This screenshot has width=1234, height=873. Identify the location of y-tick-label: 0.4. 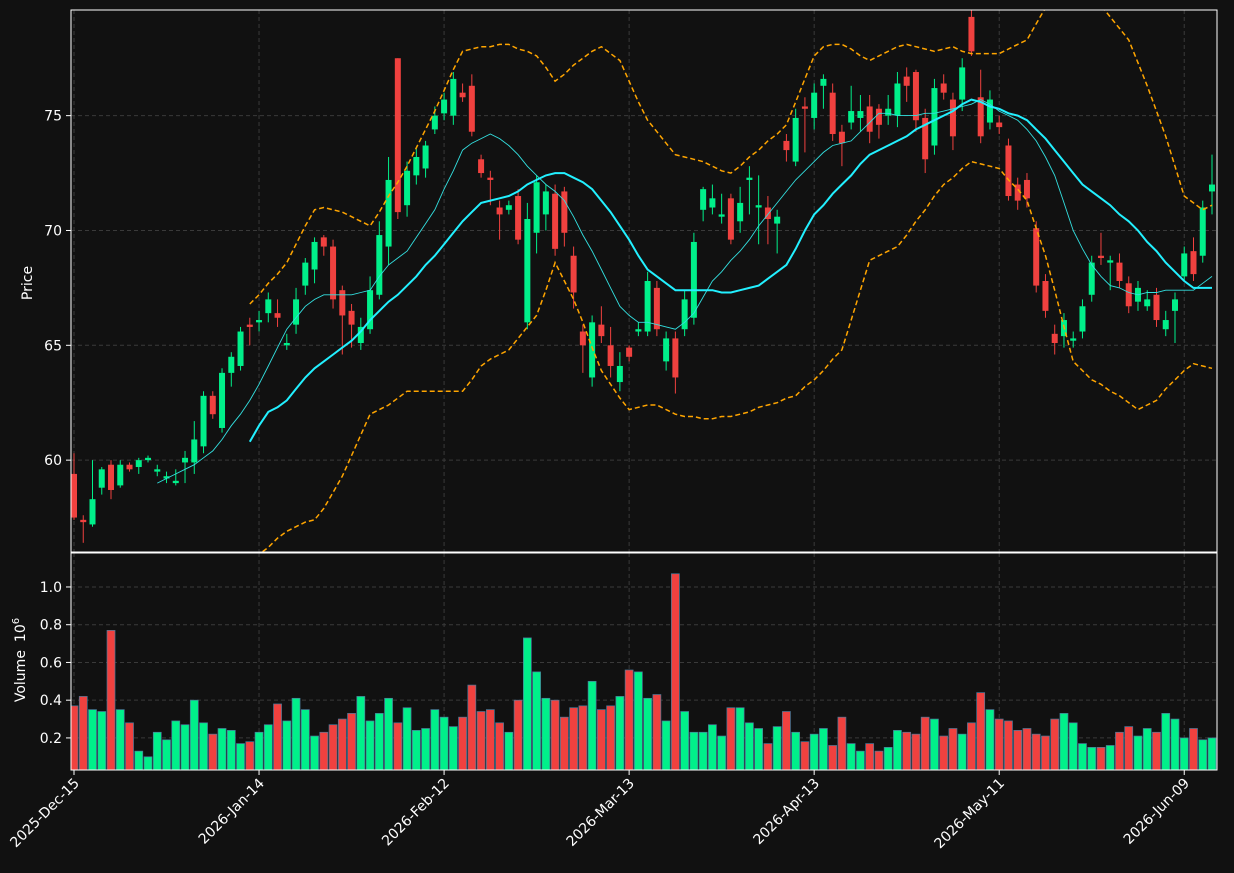
(51, 701).